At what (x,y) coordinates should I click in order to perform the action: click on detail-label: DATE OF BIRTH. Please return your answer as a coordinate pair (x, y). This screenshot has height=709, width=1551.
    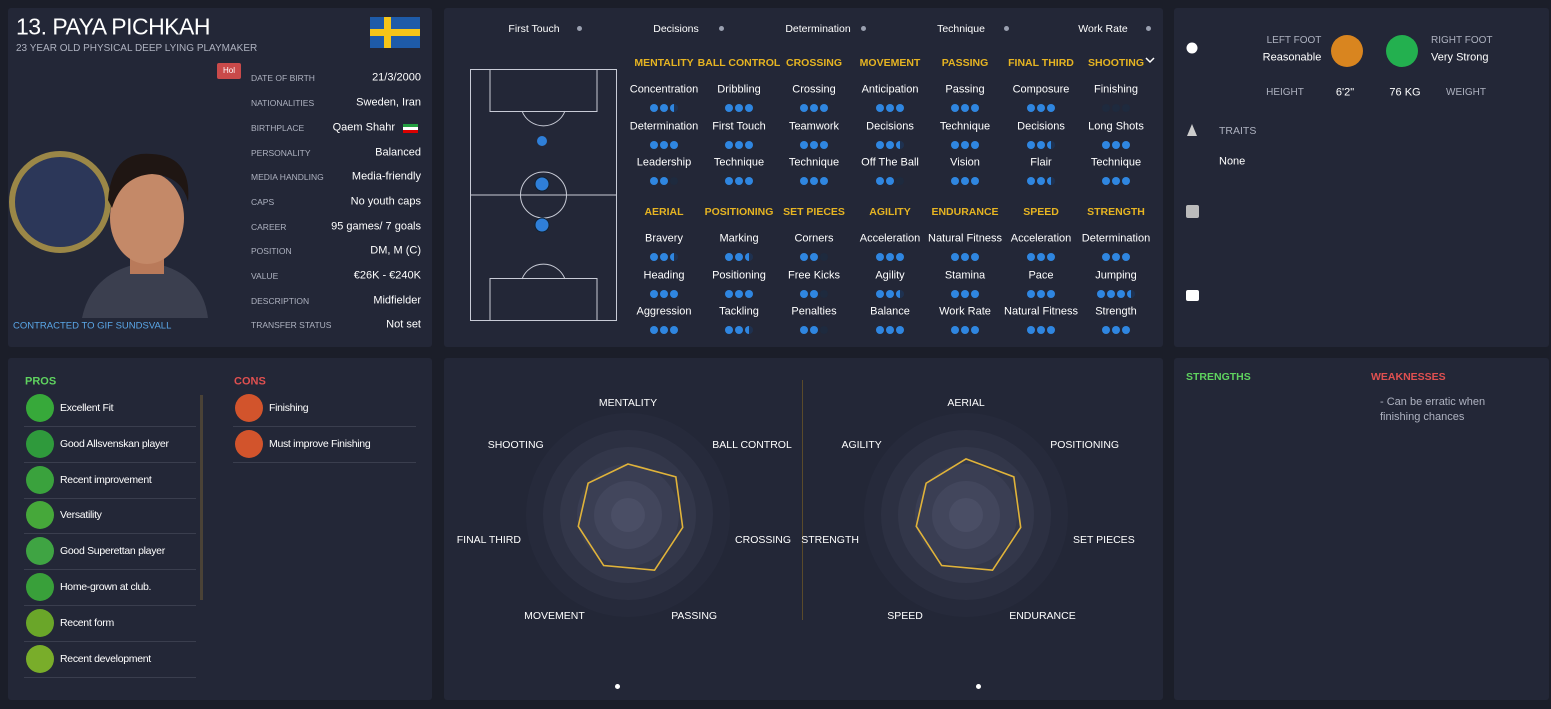
    Looking at the image, I should click on (283, 77).